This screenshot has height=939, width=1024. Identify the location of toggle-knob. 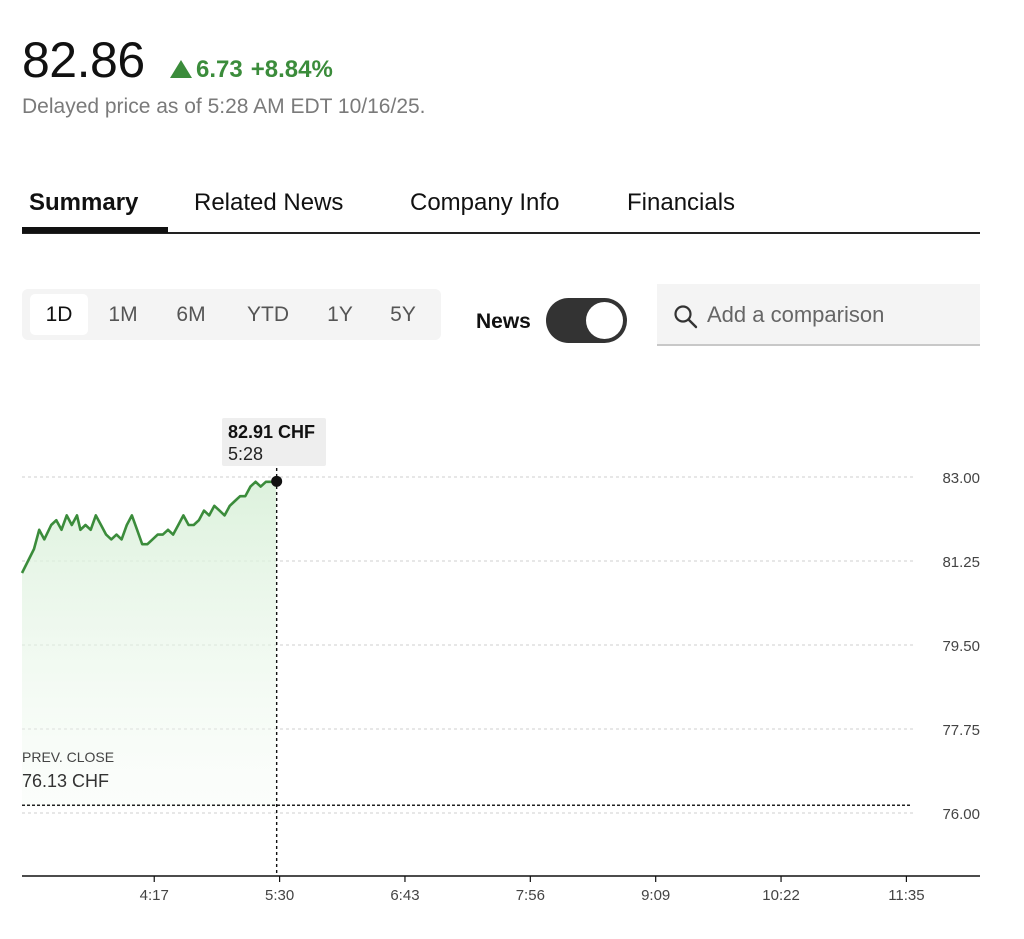
(604, 320).